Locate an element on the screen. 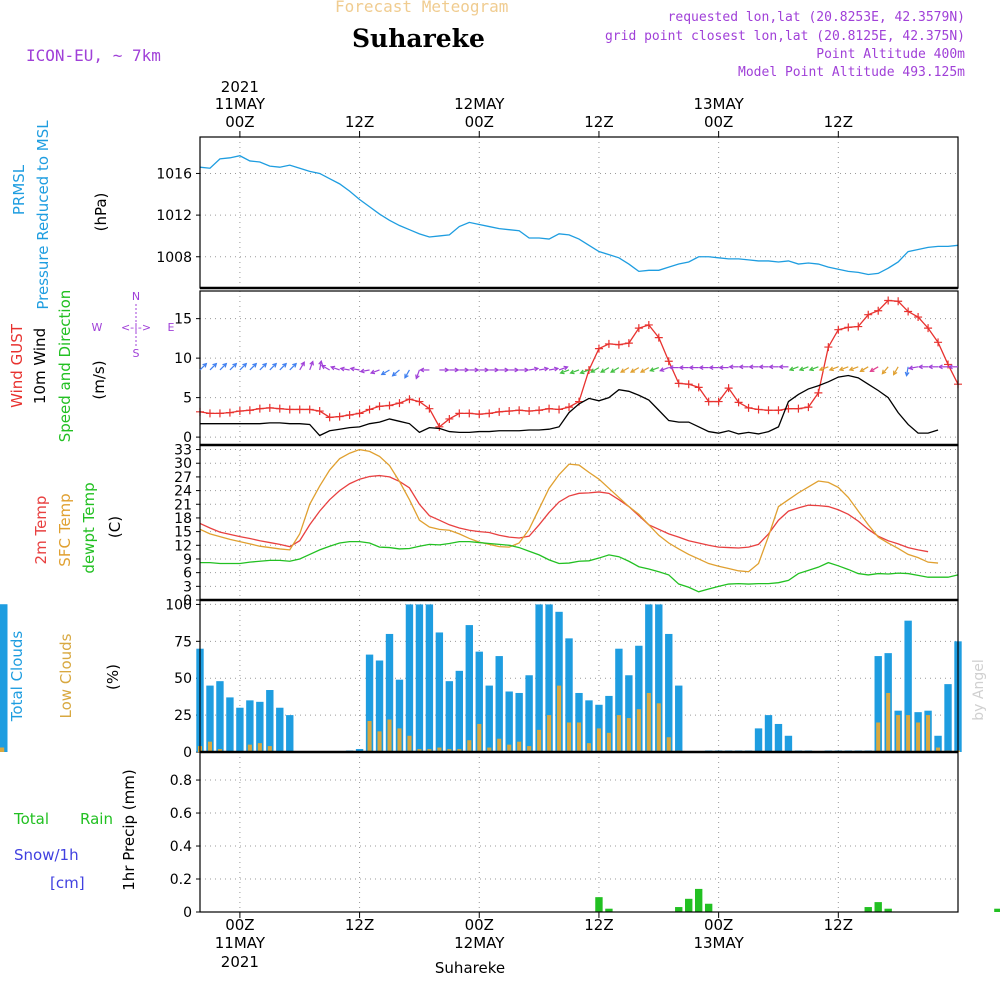 The image size is (1000, 1000). panel-precip is located at coordinates (598, 832).